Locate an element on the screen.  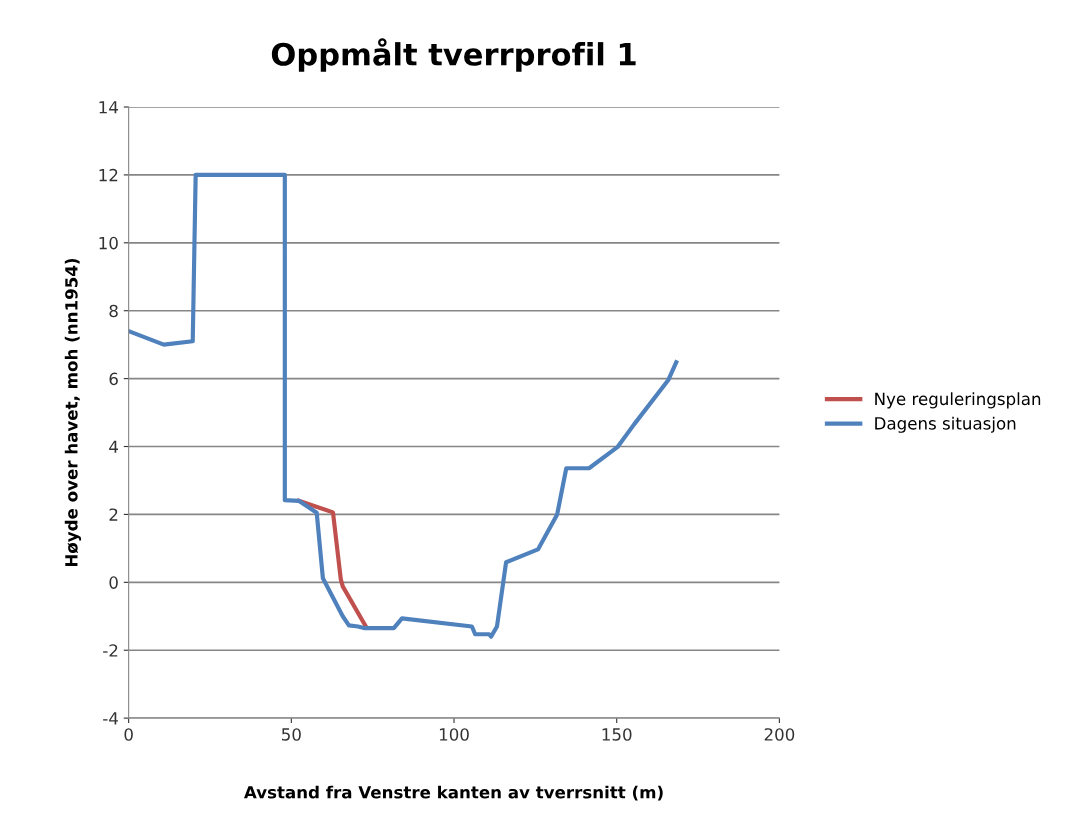
y-tick-label: 6 is located at coordinates (113, 379).